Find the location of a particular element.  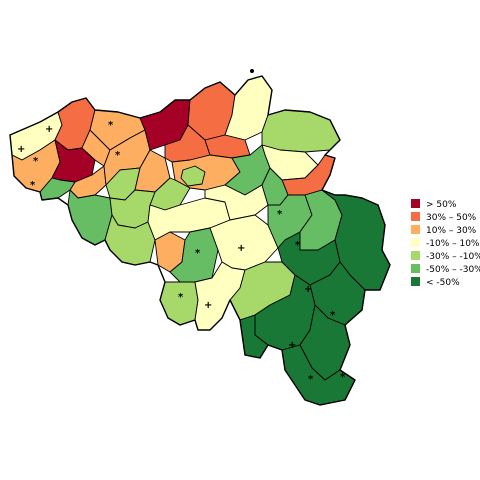

legend-swatch-m30tom10 is located at coordinates (415, 255).